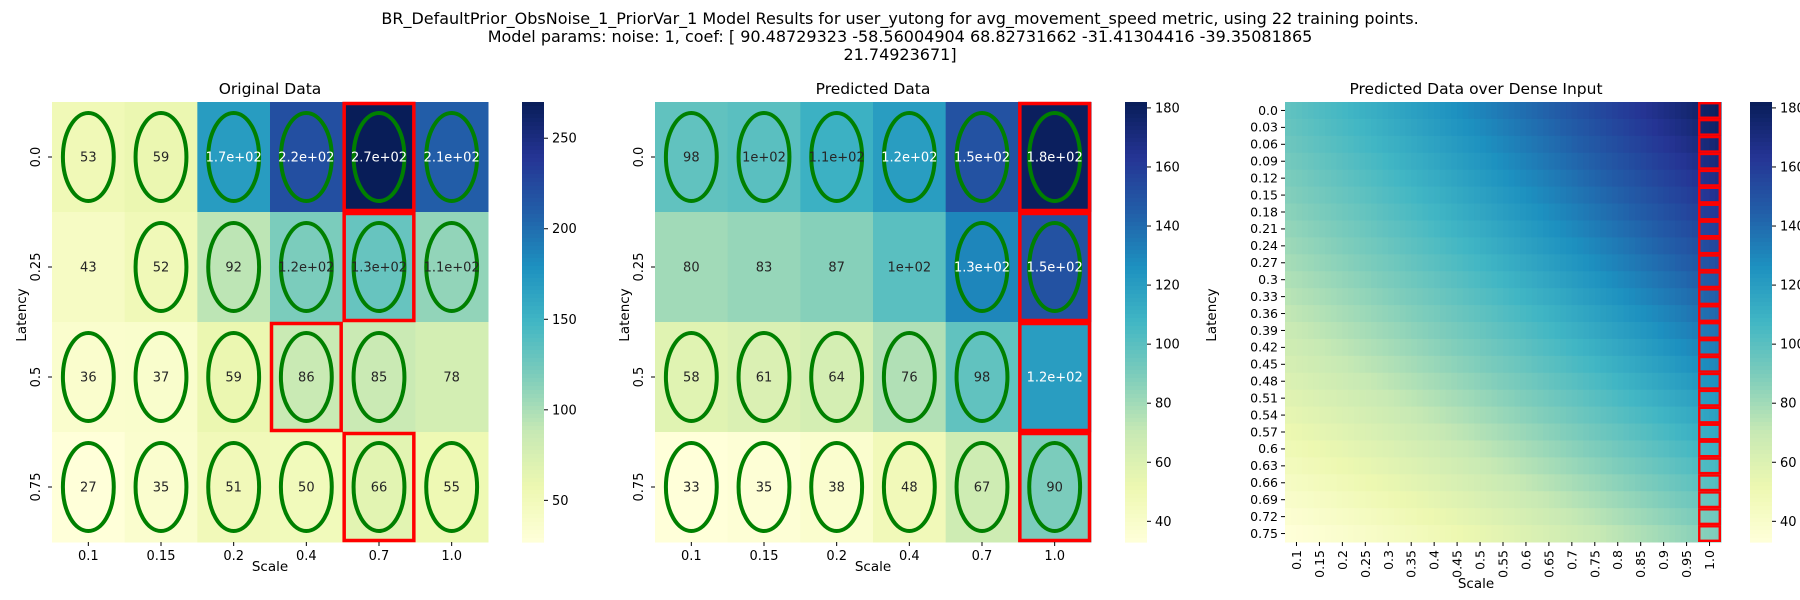 The height and width of the screenshot is (600, 1800). What do you see at coordinates (1264, 127) in the screenshot?
I see `y-tick-label: 0.03` at bounding box center [1264, 127].